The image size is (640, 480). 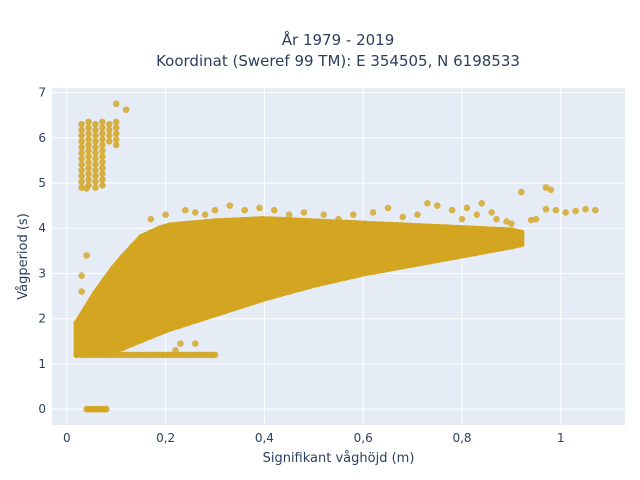 What do you see at coordinates (42, 228) in the screenshot?
I see `y-tick-label: 4` at bounding box center [42, 228].